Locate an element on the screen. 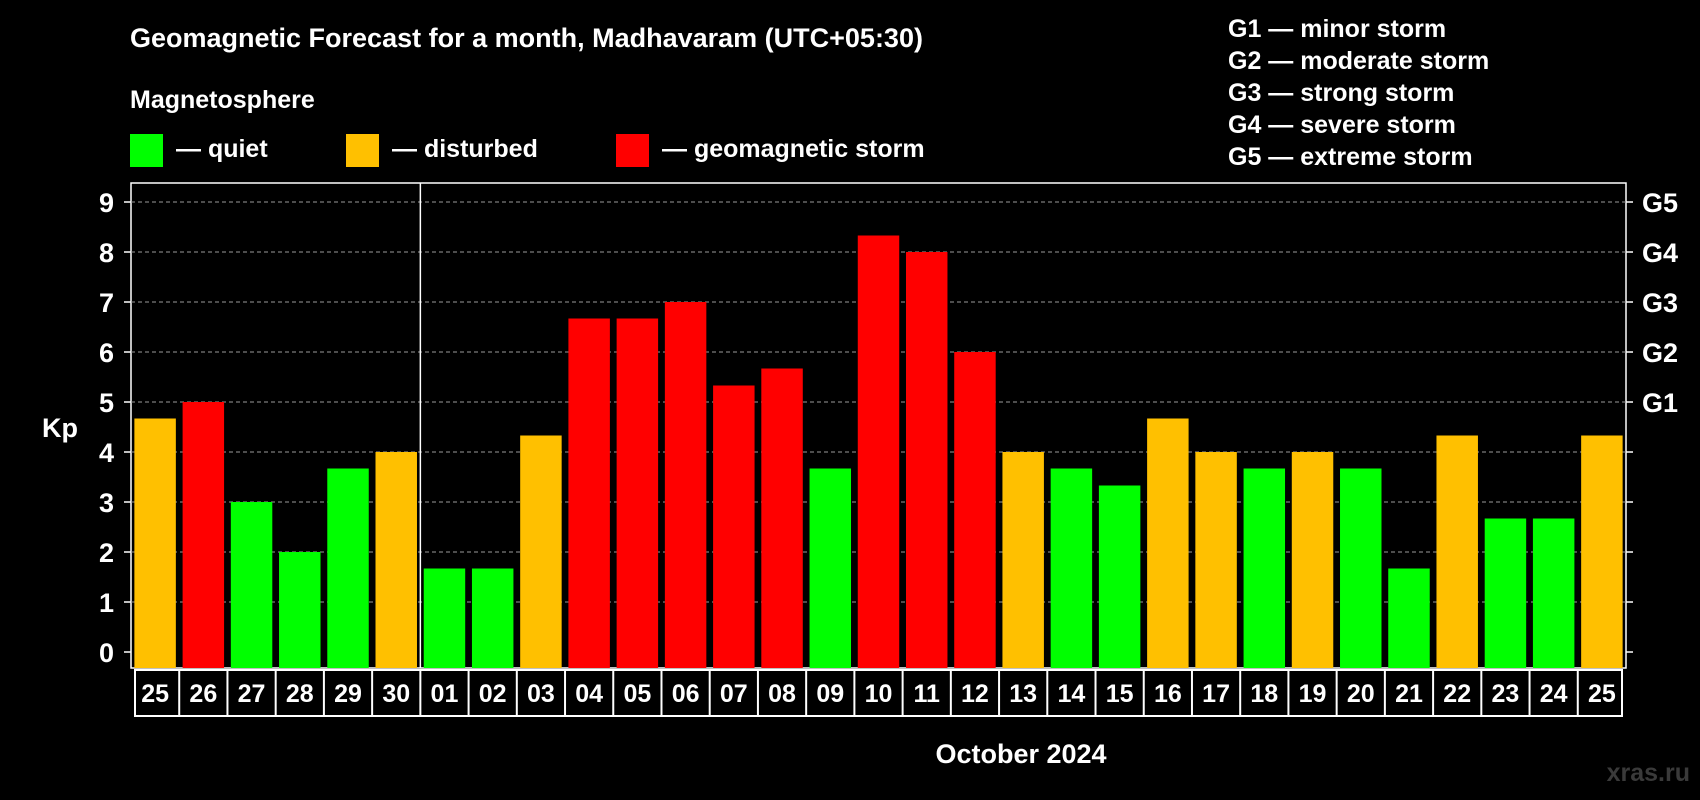 The image size is (1700, 800). x-axis-label: October 2024 is located at coordinates (1020, 754).